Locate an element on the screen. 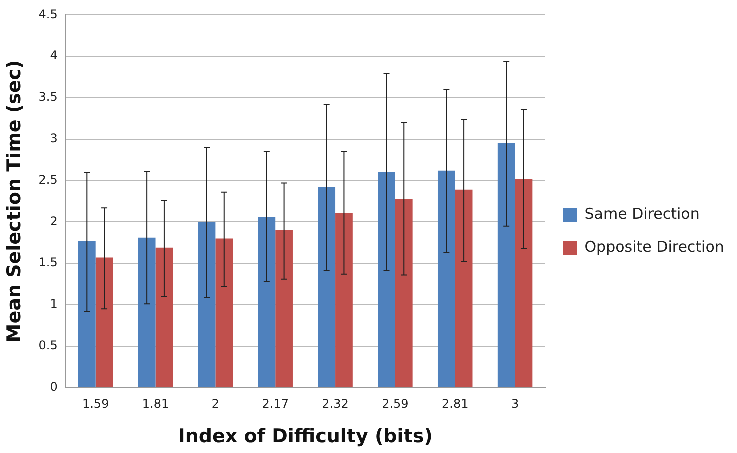 This screenshot has height=453, width=737. y-axis-title: Mean Selection Time (sec) is located at coordinates (14, 201).